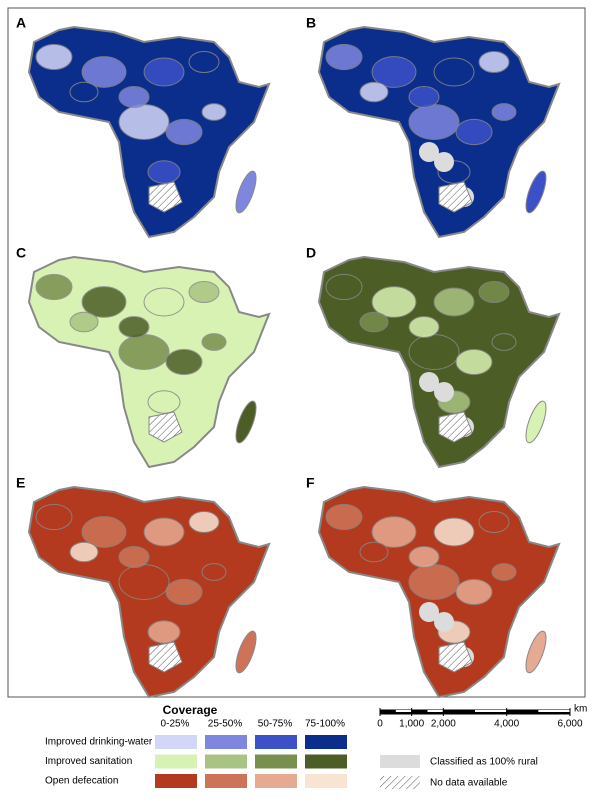  Describe the element at coordinates (506, 724) in the screenshot. I see `scale-tick-label: 4,000` at that location.